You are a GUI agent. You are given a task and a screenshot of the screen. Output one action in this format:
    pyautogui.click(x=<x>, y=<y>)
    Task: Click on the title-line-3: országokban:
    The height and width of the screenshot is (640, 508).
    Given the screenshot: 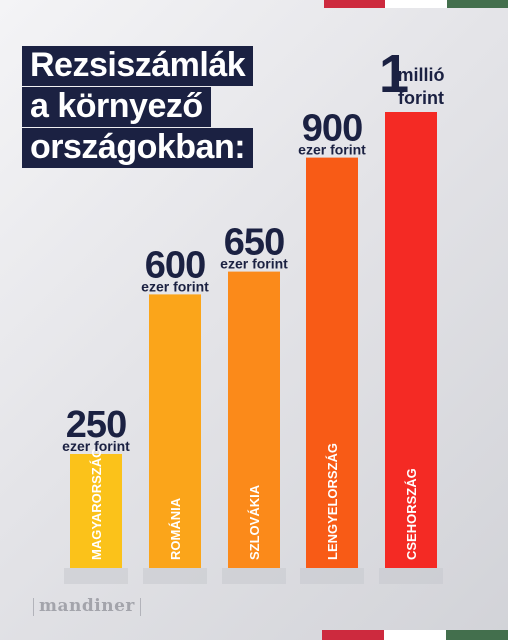 What is the action you would take?
    pyautogui.click(x=138, y=148)
    